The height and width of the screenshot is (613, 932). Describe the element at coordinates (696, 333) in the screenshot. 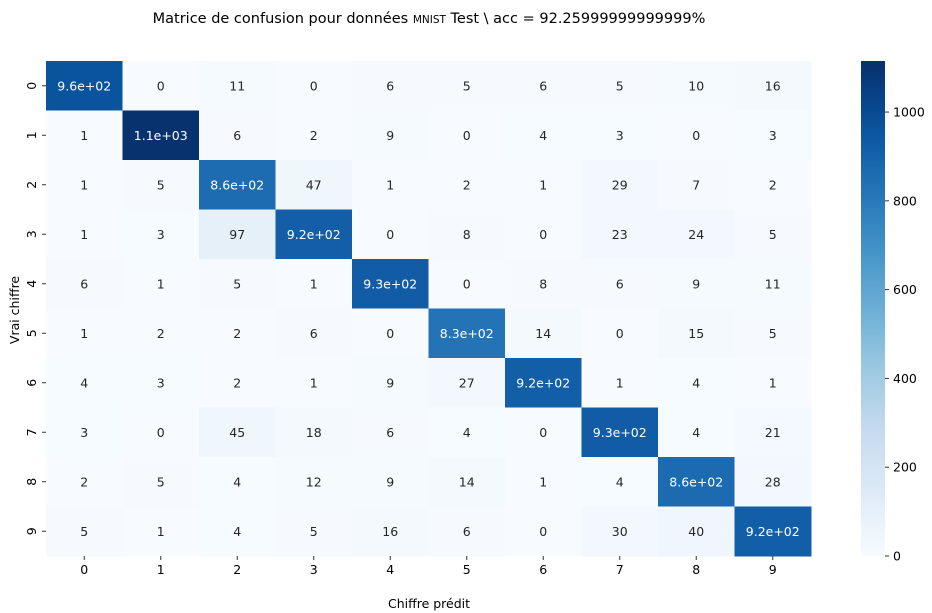

I see `cell-annotation: 15` at that location.